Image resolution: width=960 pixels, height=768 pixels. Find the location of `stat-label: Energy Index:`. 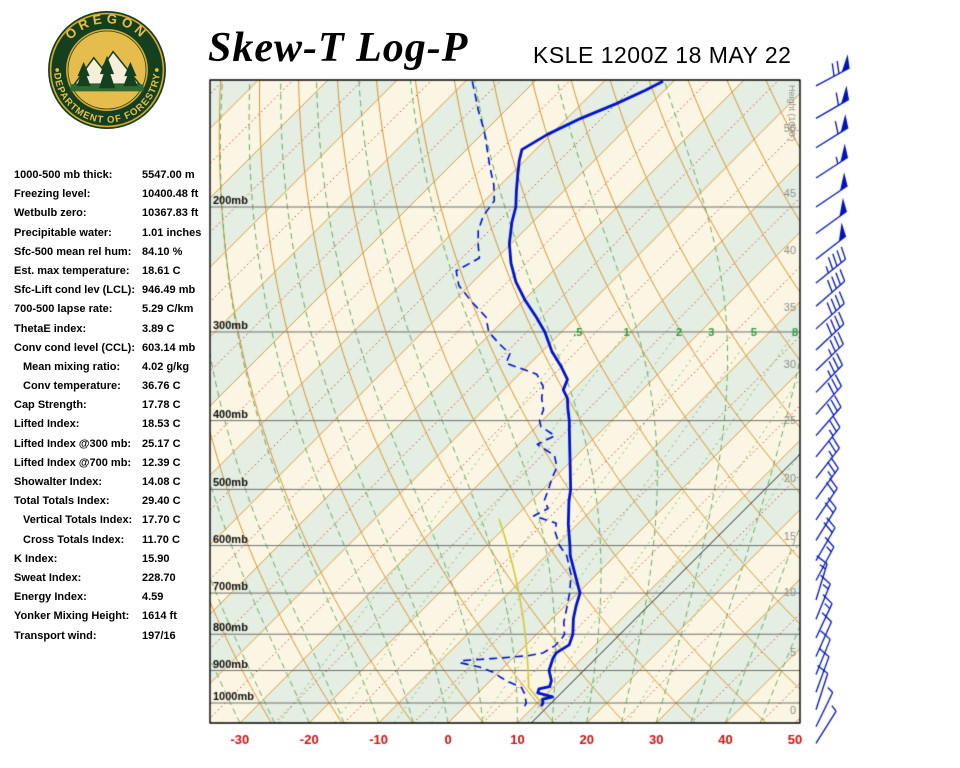

stat-label: Energy Index: is located at coordinates (50, 597).